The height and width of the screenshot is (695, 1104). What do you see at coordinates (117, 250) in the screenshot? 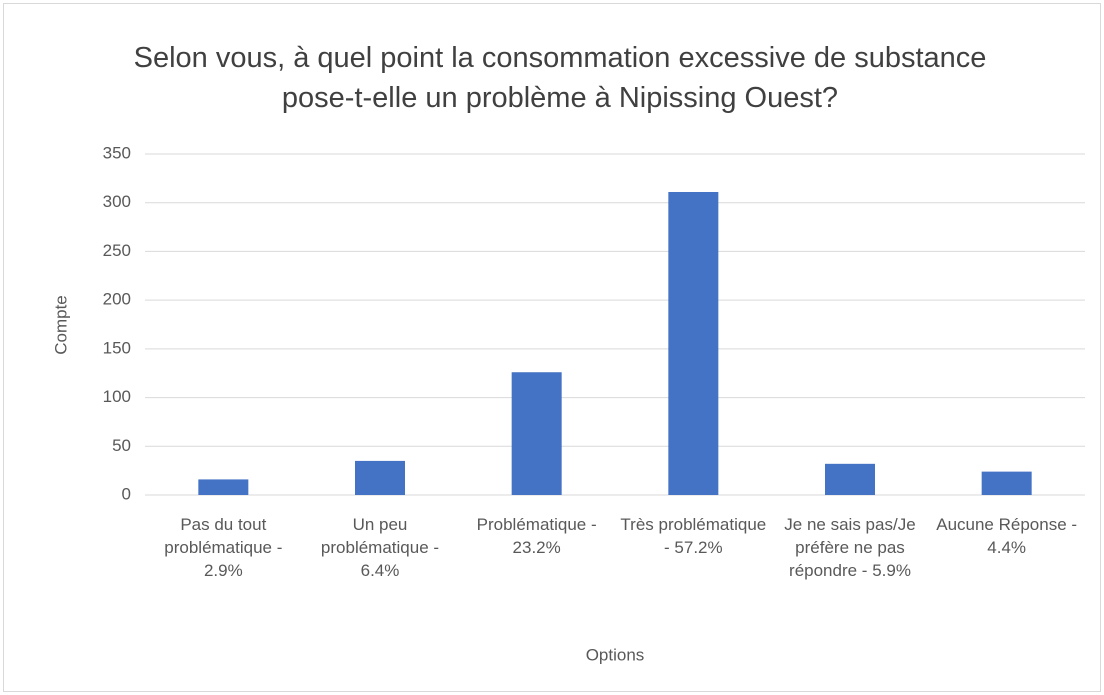
I see `y-tick-label: 250` at bounding box center [117, 250].